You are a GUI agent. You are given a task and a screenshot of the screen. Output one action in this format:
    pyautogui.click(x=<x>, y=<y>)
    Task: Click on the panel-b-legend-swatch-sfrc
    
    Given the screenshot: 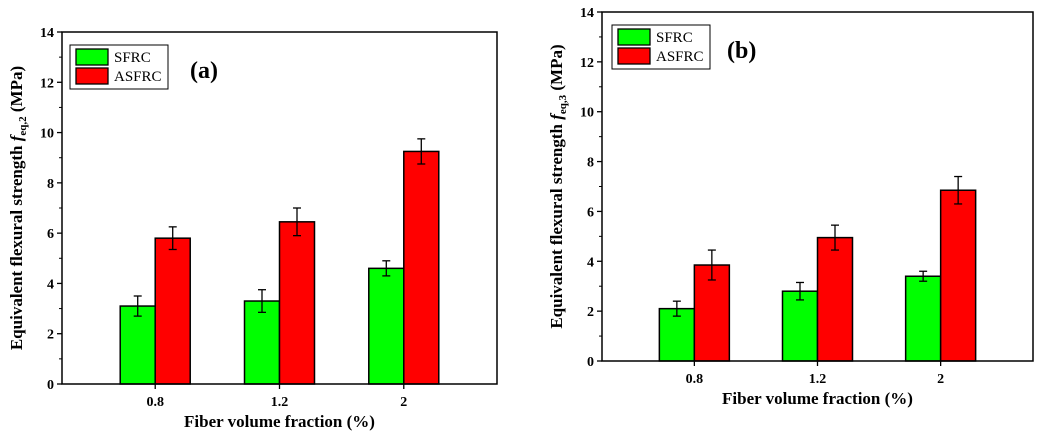 What is the action you would take?
    pyautogui.click(x=634, y=37)
    